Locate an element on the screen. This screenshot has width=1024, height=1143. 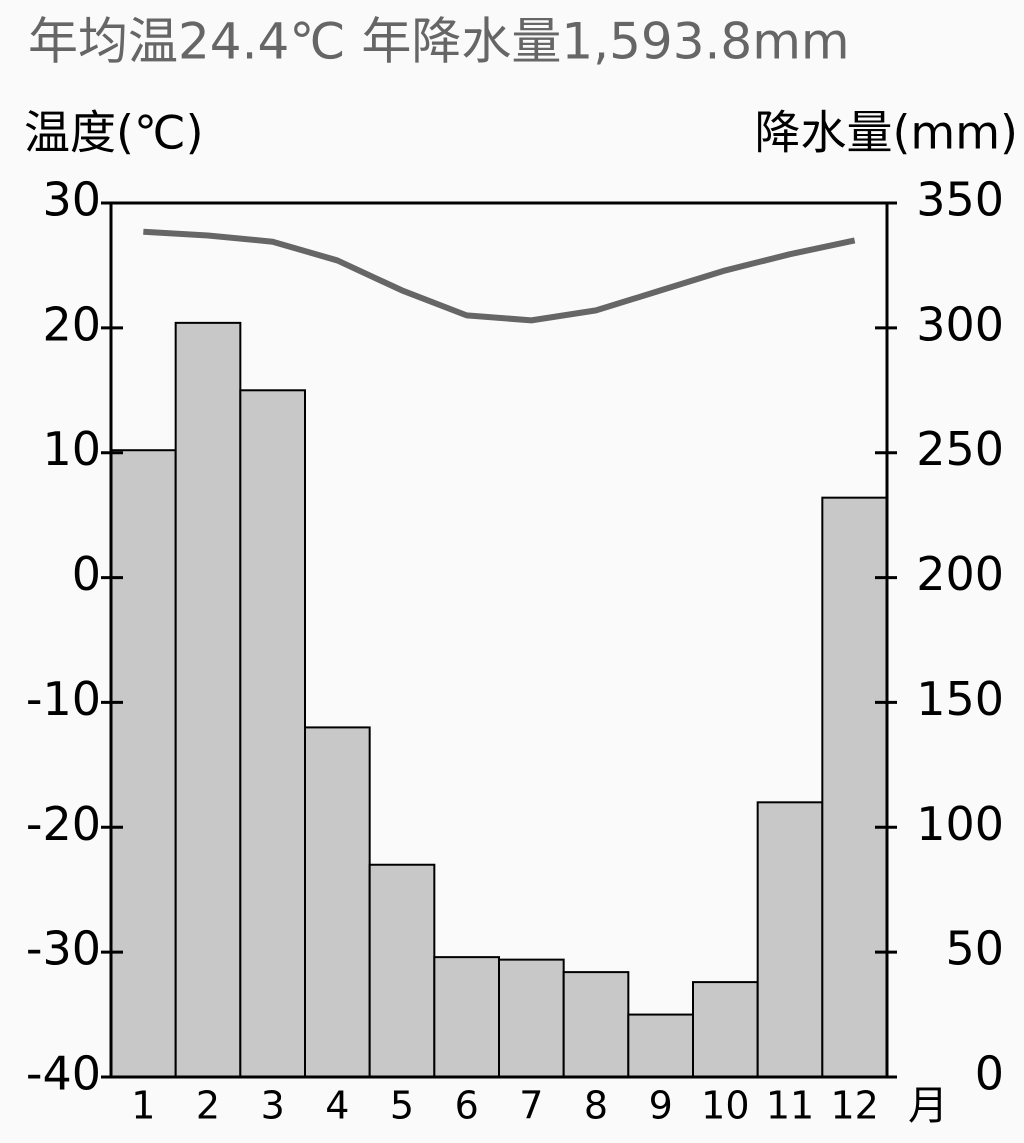
x-tick-label: 10 is located at coordinates (725, 1106).